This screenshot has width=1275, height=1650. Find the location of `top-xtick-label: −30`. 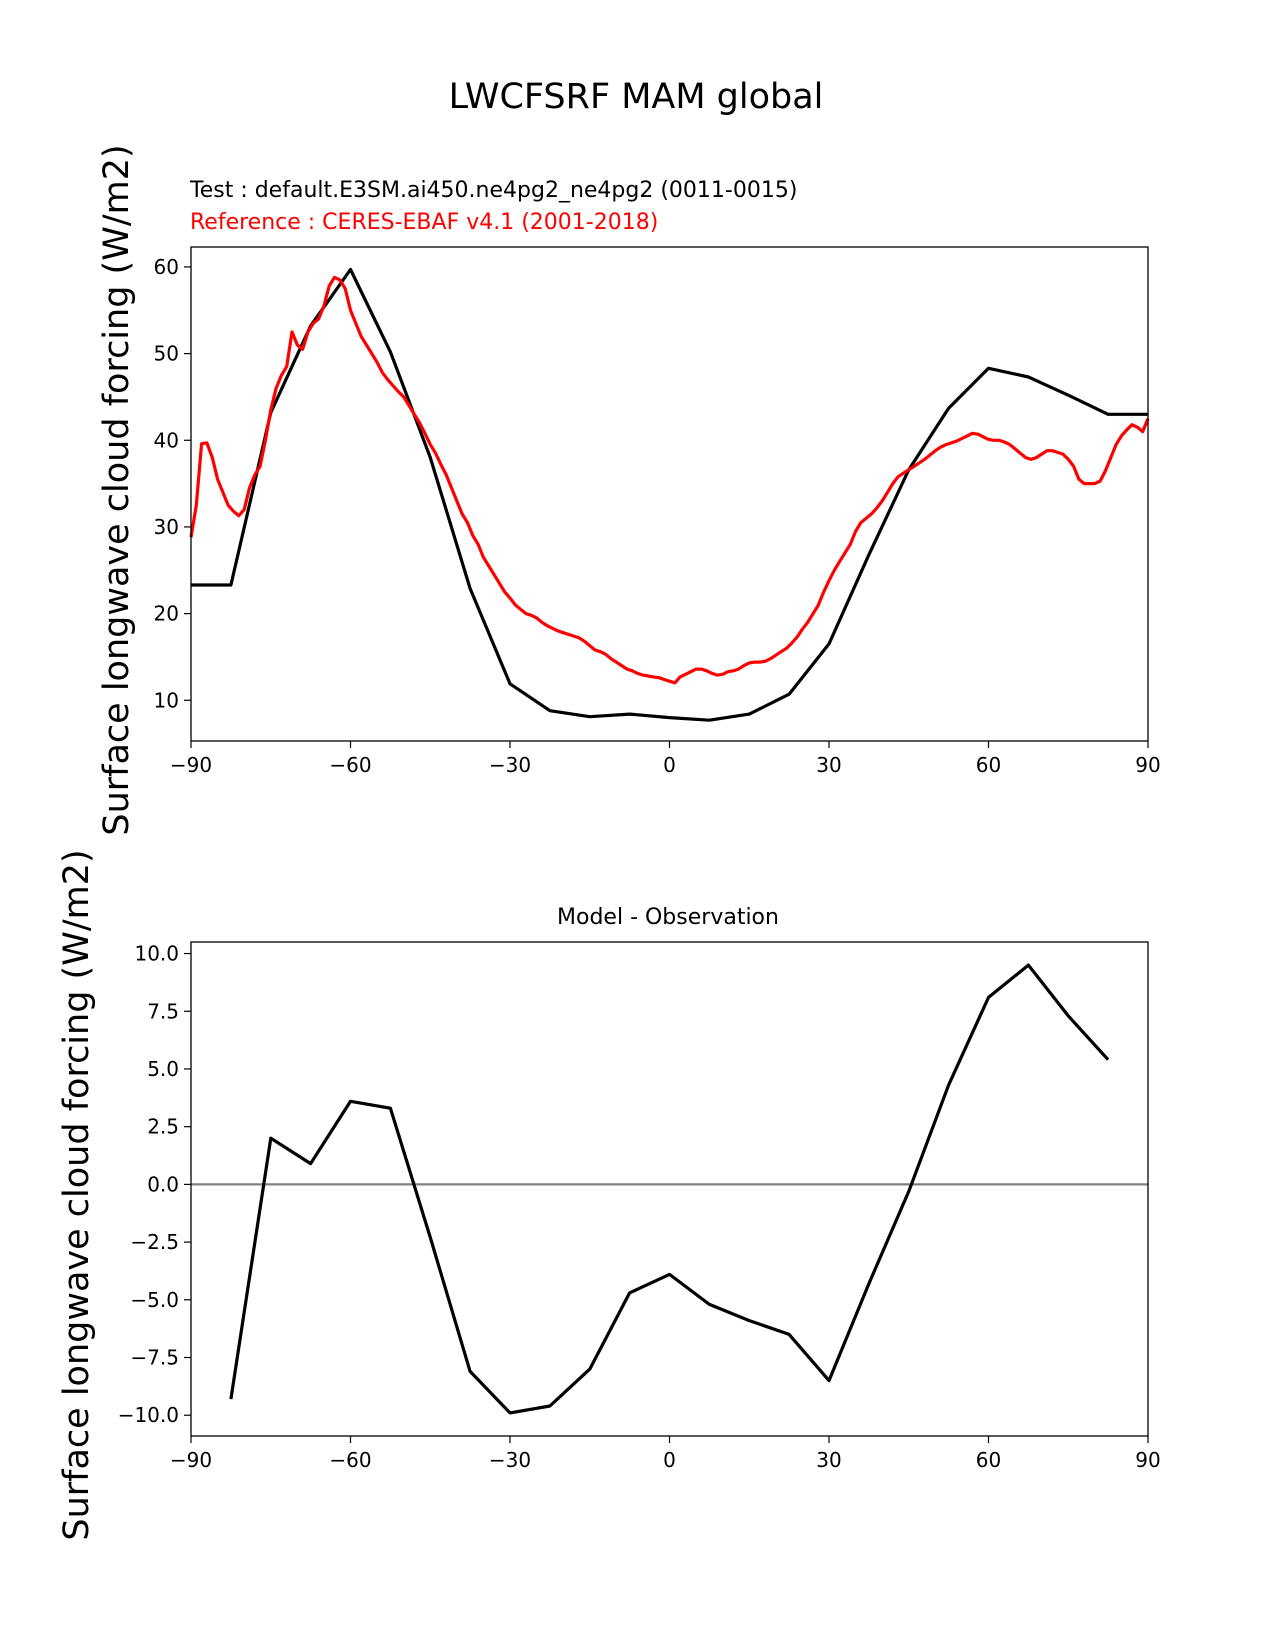

top-xtick-label: −30 is located at coordinates (510, 765).